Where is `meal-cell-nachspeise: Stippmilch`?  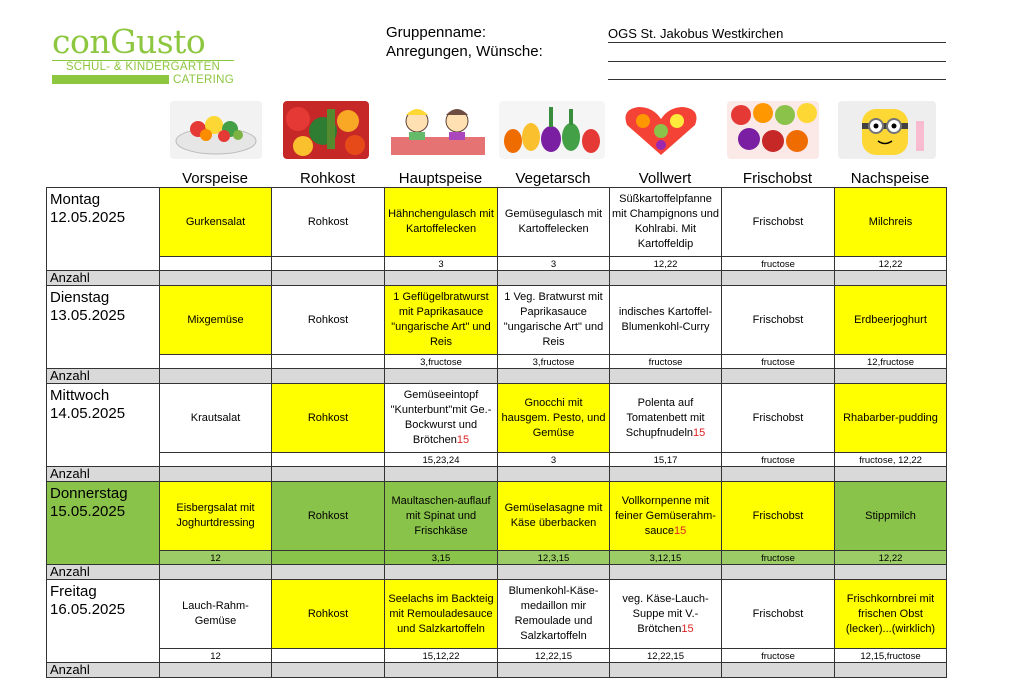 meal-cell-nachspeise: Stippmilch is located at coordinates (890, 516).